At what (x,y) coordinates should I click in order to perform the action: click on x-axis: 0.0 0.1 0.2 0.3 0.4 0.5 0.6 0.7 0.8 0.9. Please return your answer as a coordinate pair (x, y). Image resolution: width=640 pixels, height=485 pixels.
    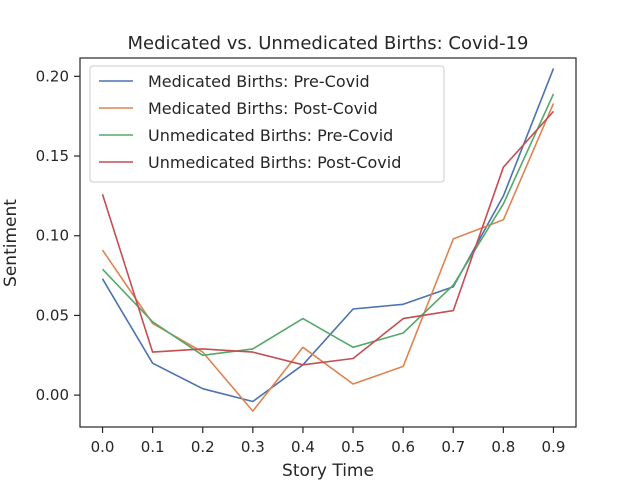
    Looking at the image, I should click on (328, 441).